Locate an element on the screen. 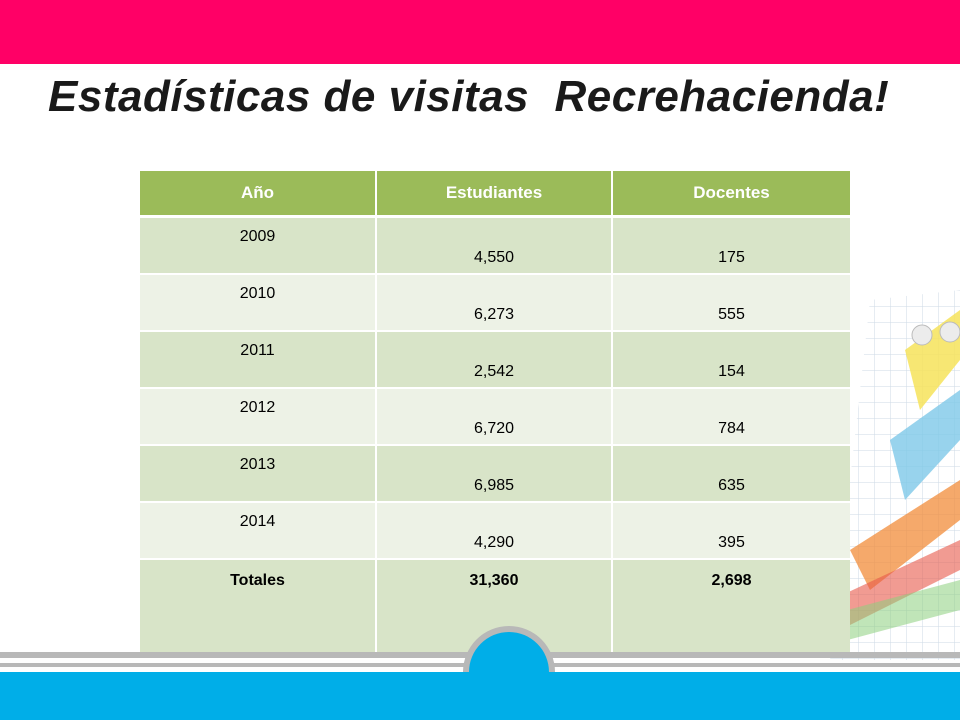 The width and height of the screenshot is (960, 720). cell-year: 2010 is located at coordinates (258, 303).